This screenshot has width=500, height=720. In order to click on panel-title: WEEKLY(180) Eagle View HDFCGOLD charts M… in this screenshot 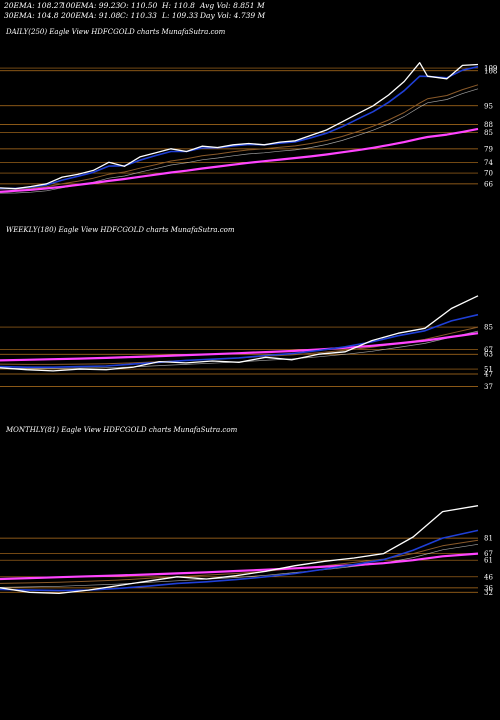, I will do `click(120, 230)`.